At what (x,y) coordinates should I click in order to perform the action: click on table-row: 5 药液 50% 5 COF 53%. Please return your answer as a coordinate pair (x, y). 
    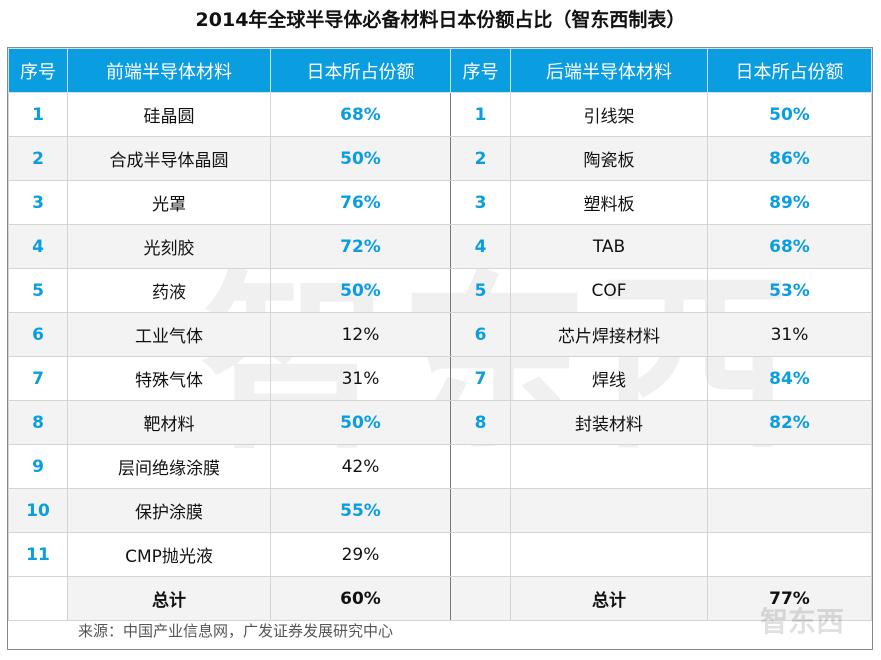
    Looking at the image, I should click on (440, 290).